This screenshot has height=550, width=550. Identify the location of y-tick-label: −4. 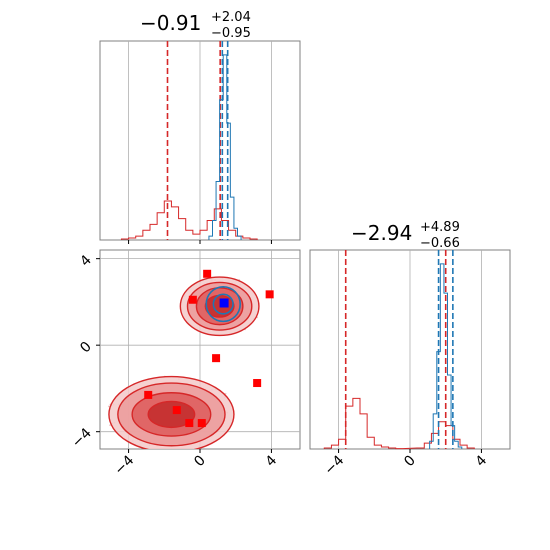
(82, 438).